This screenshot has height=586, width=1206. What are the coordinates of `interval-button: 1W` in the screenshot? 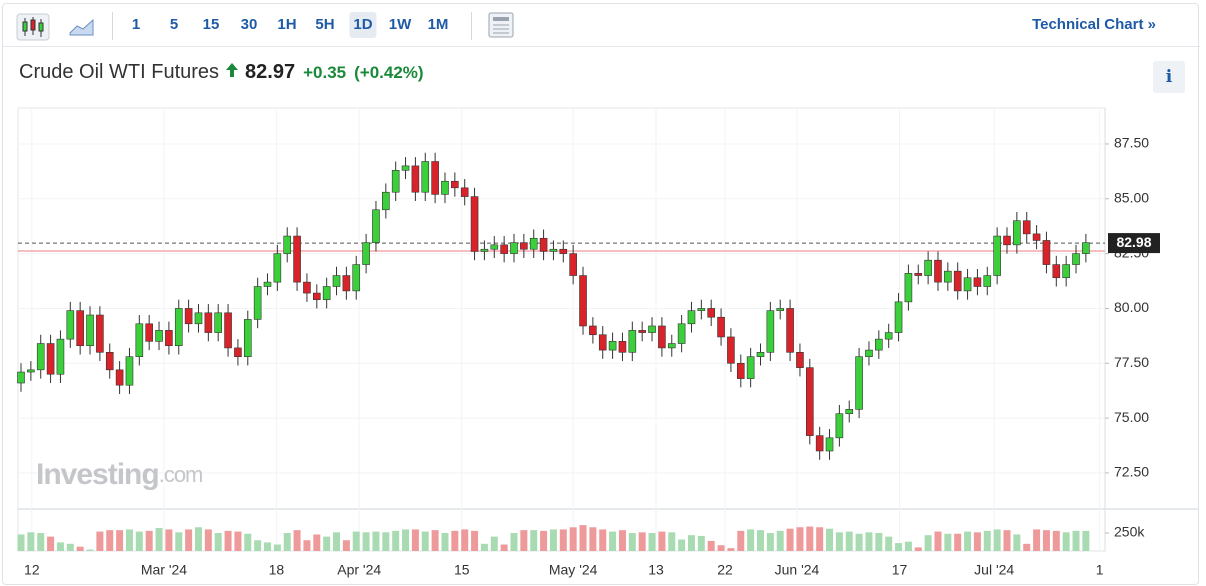 It's located at (400, 24).